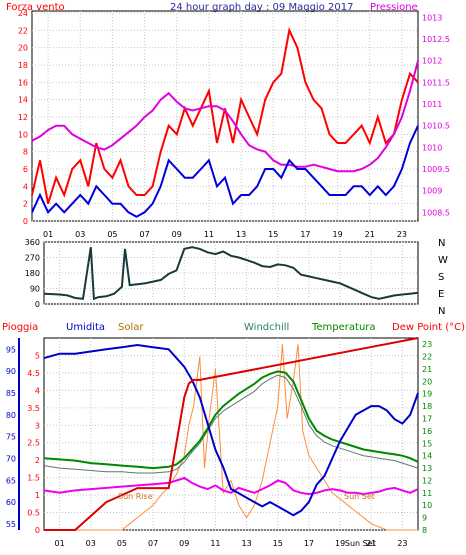 The image size is (466, 555). I want to click on wind-direction-line, so click(231, 273).